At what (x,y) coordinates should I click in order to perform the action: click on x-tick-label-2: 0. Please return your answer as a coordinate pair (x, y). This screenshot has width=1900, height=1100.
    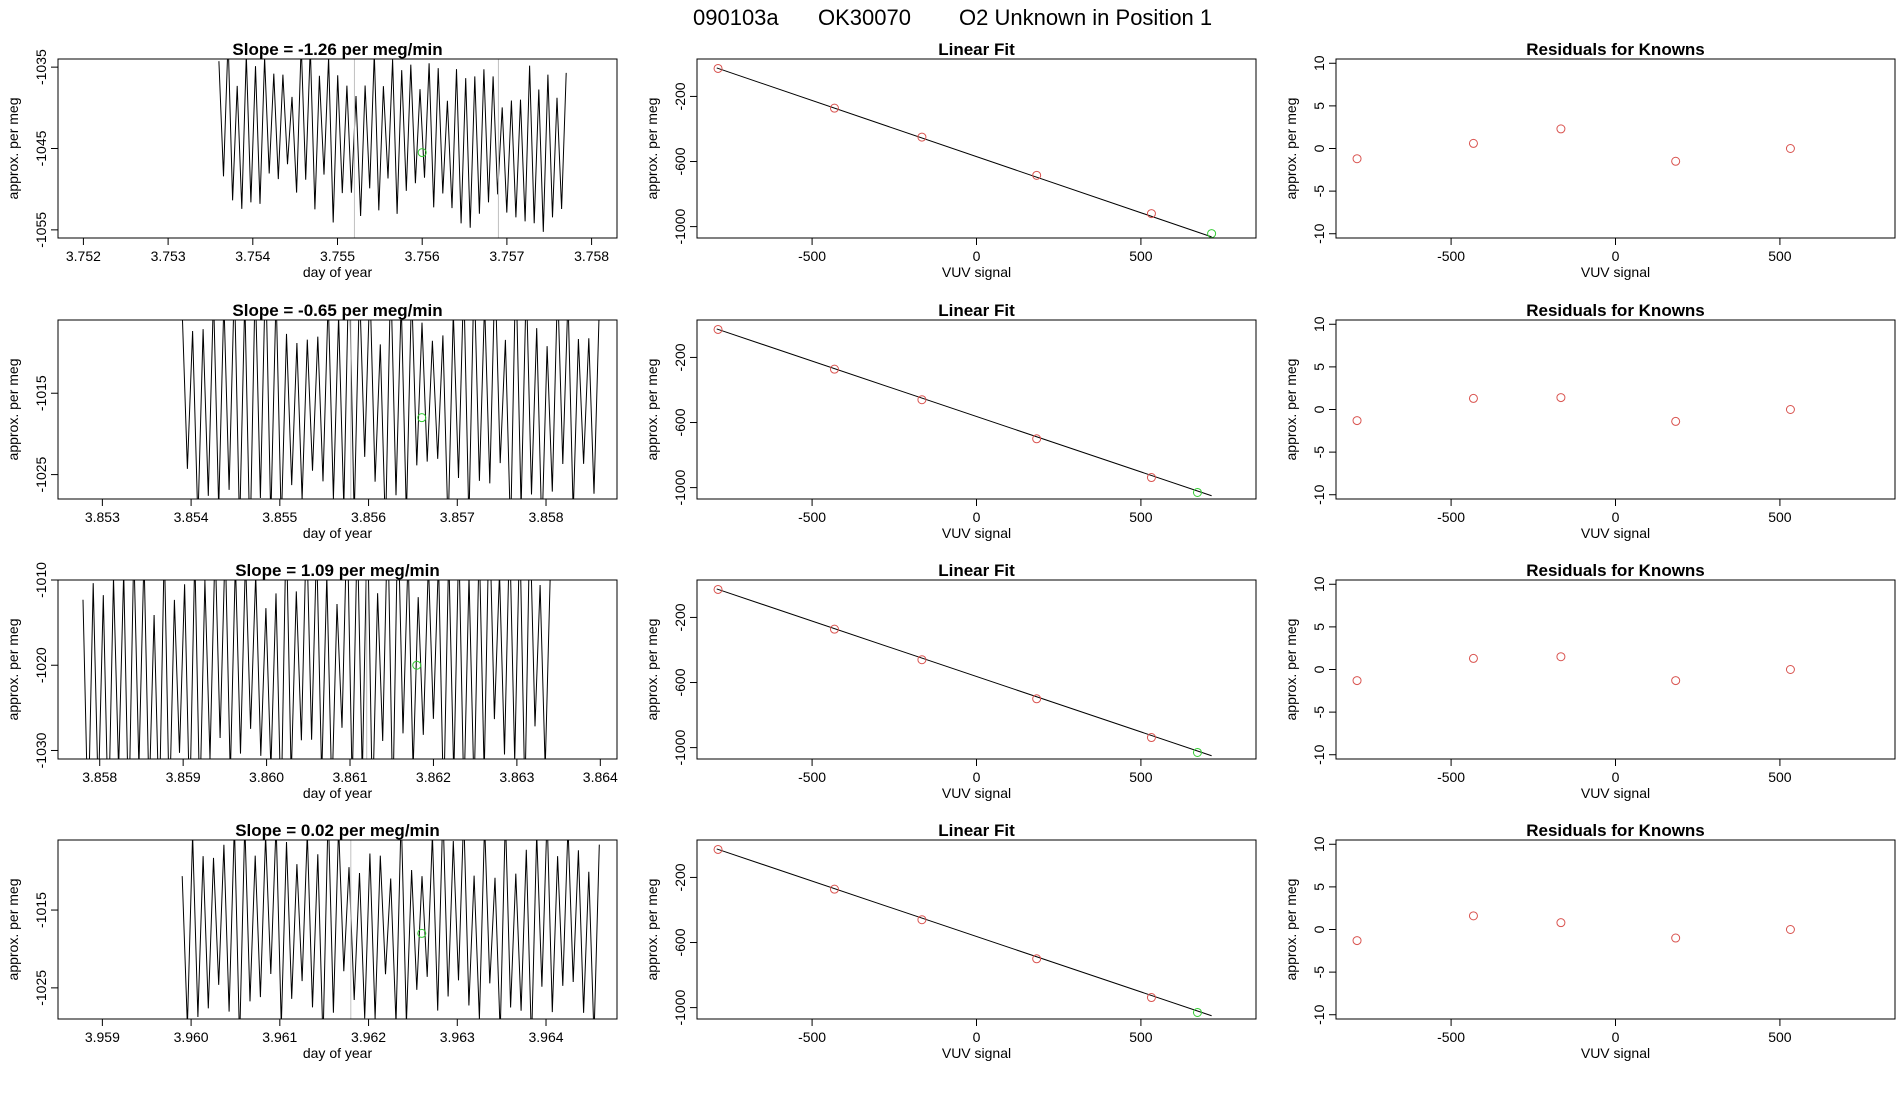
    Looking at the image, I should click on (977, 1037).